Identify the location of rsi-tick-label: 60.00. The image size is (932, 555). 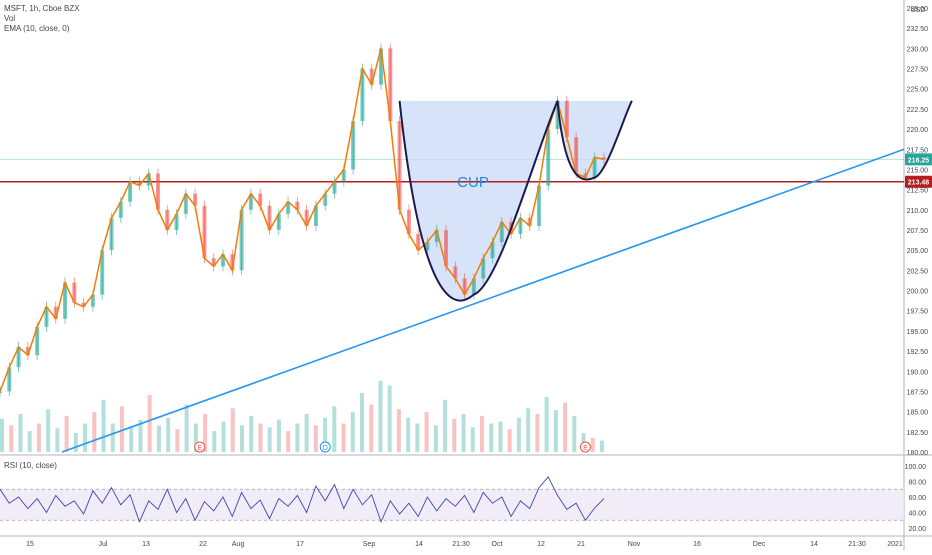
(917, 498).